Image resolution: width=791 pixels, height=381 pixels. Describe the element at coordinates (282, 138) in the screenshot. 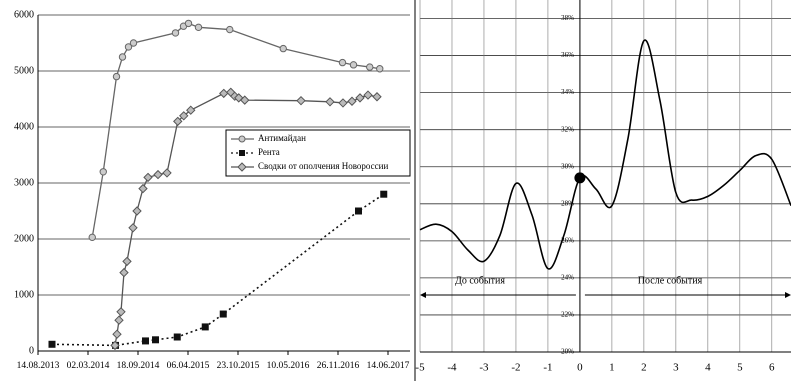

I see `legend-label: Антимайдан` at that location.